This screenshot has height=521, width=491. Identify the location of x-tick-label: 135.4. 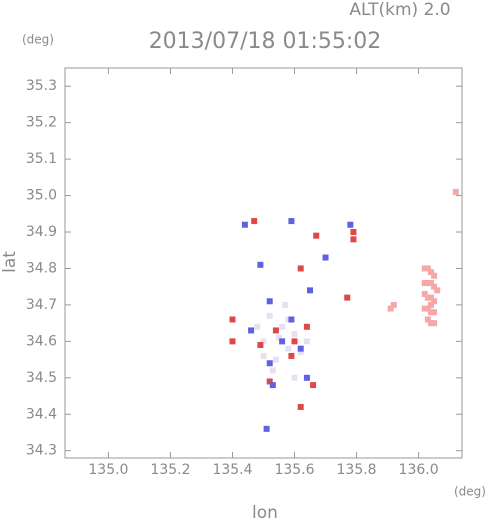
(232, 470).